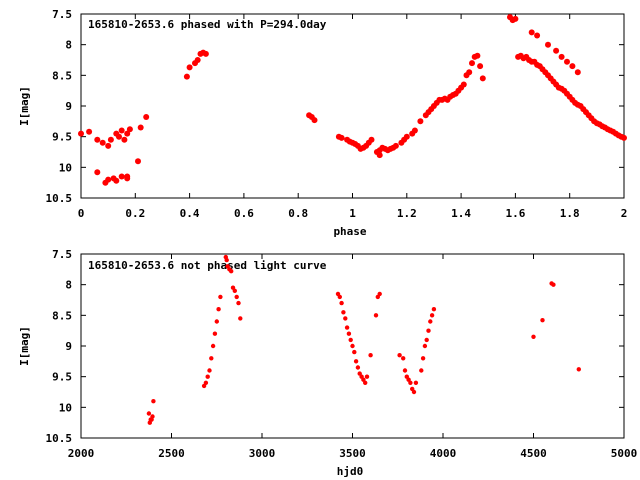 Image resolution: width=640 pixels, height=480 pixels. I want to click on x-tick-label: 0.6, so click(244, 213).